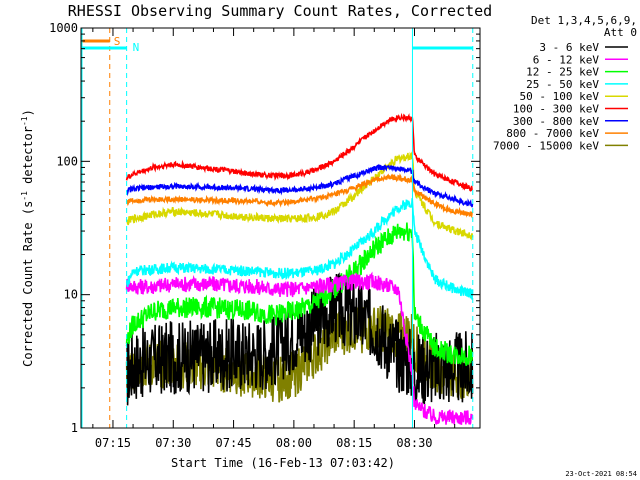 The height and width of the screenshot is (480, 640). I want to click on saa-label: S, so click(117, 41).